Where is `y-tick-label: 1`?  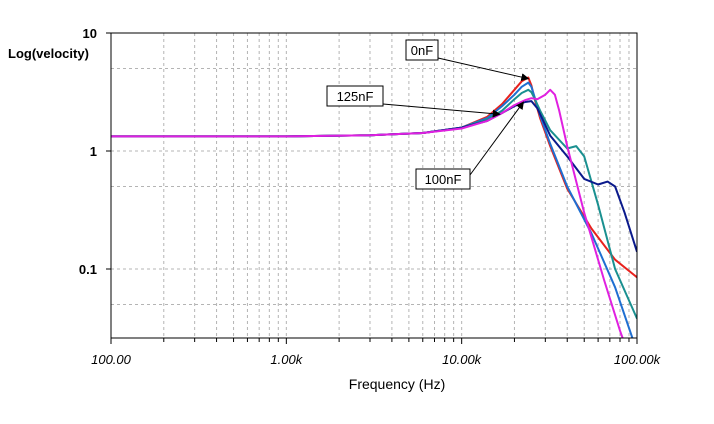 y-tick-label: 1 is located at coordinates (93, 151).